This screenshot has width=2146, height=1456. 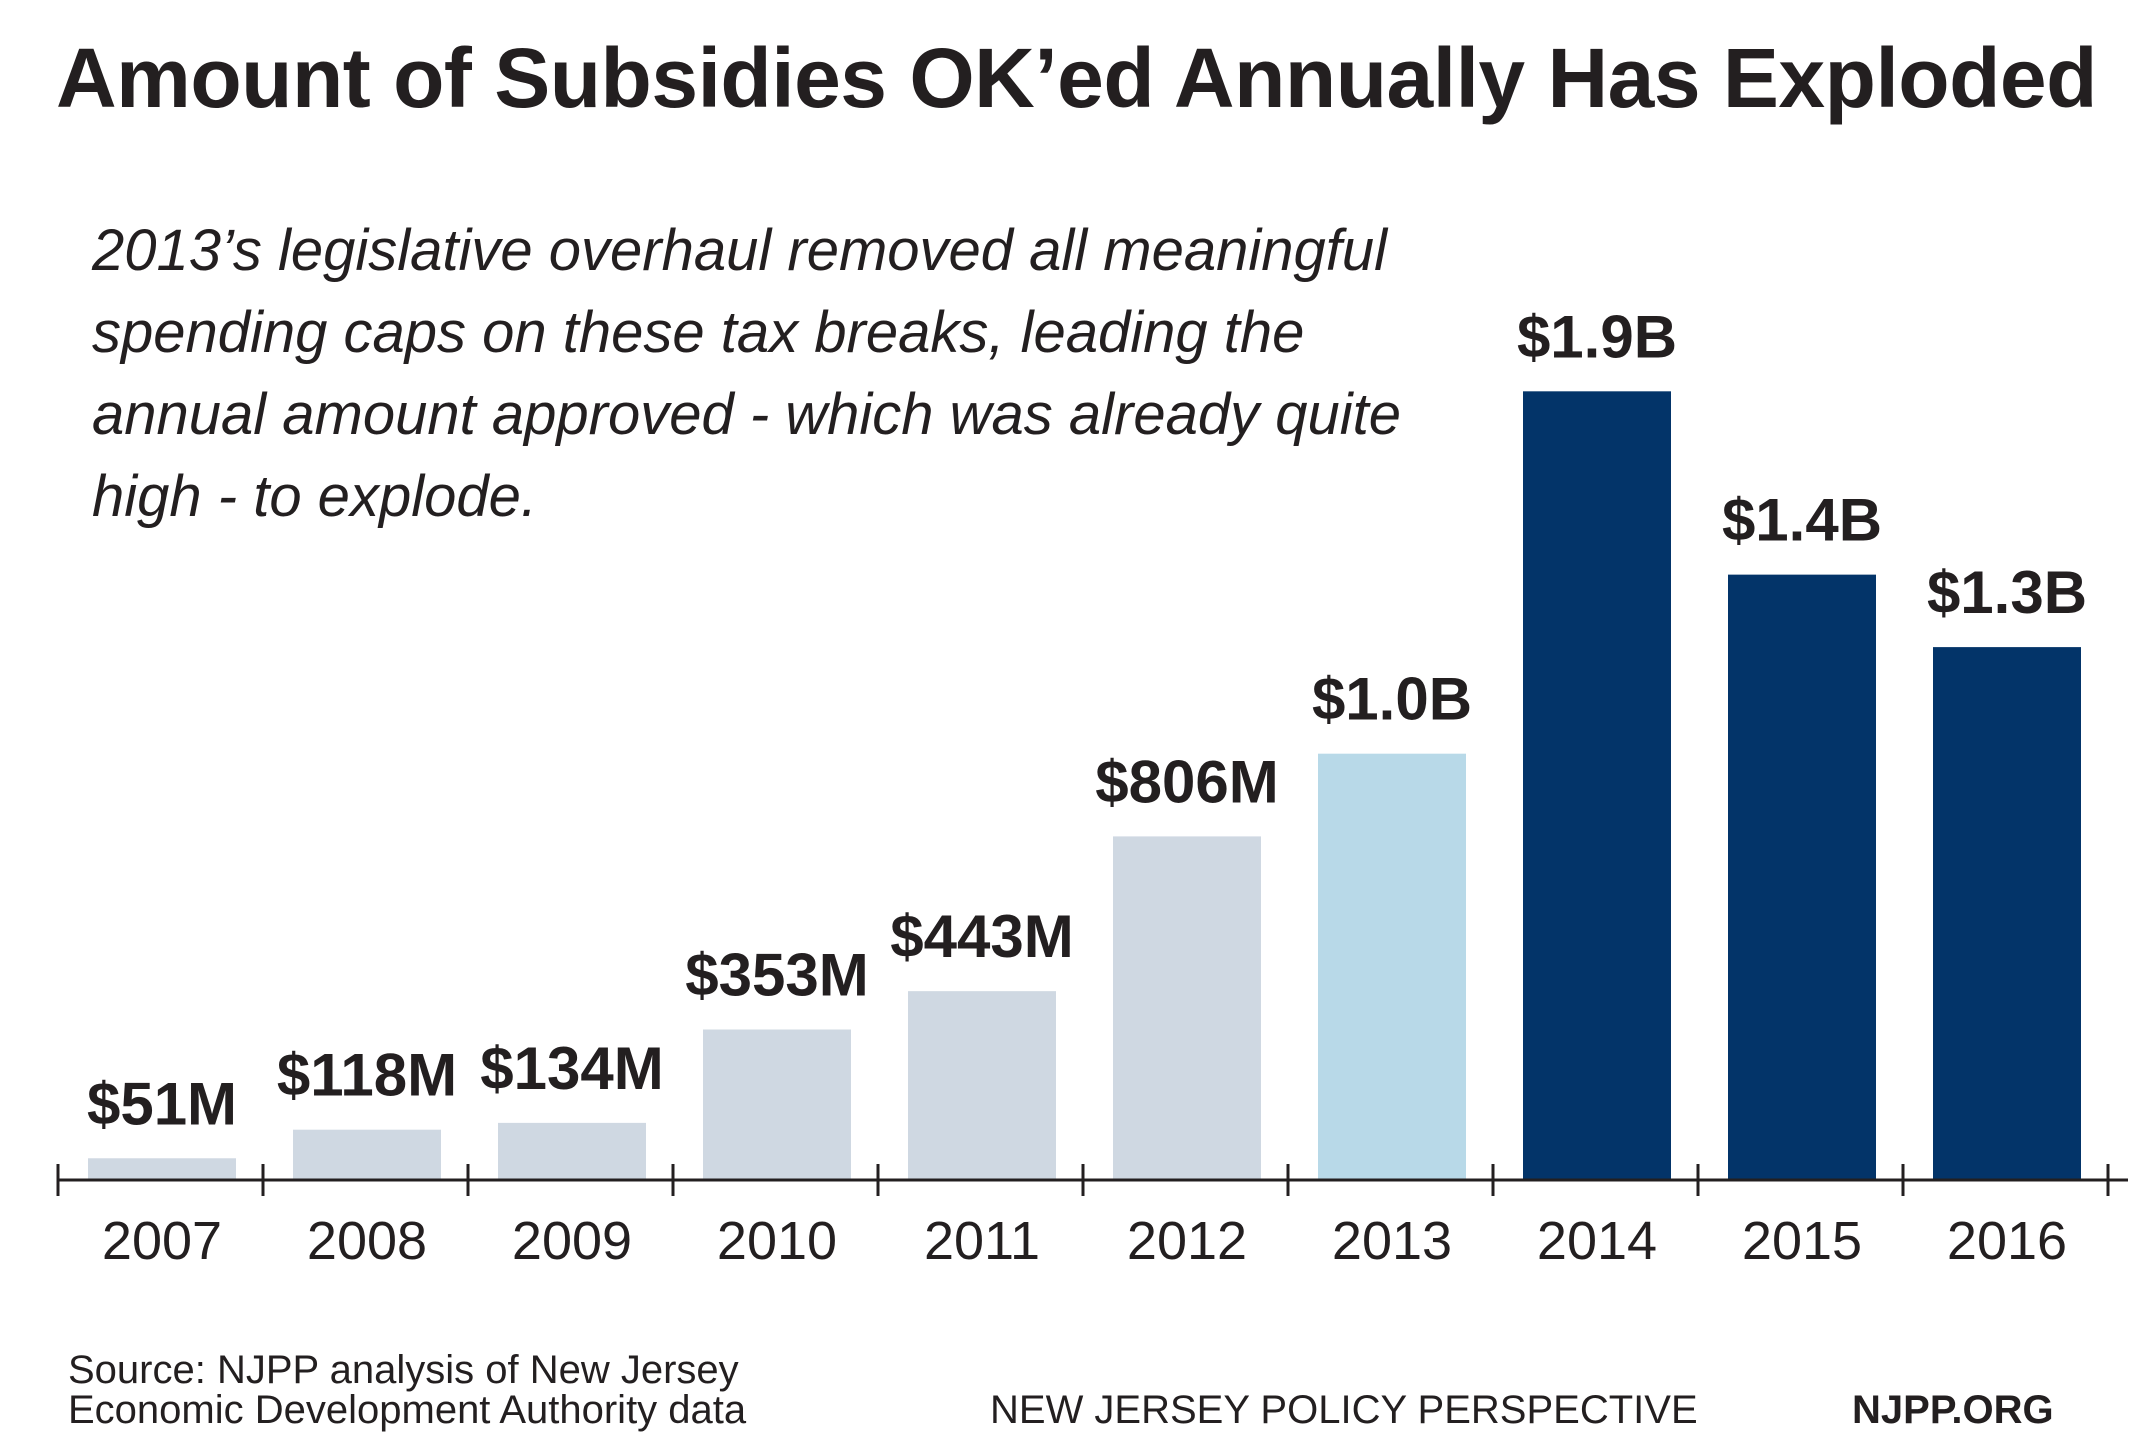 I want to click on value-label-2014: $1.9B, so click(x=1597, y=336).